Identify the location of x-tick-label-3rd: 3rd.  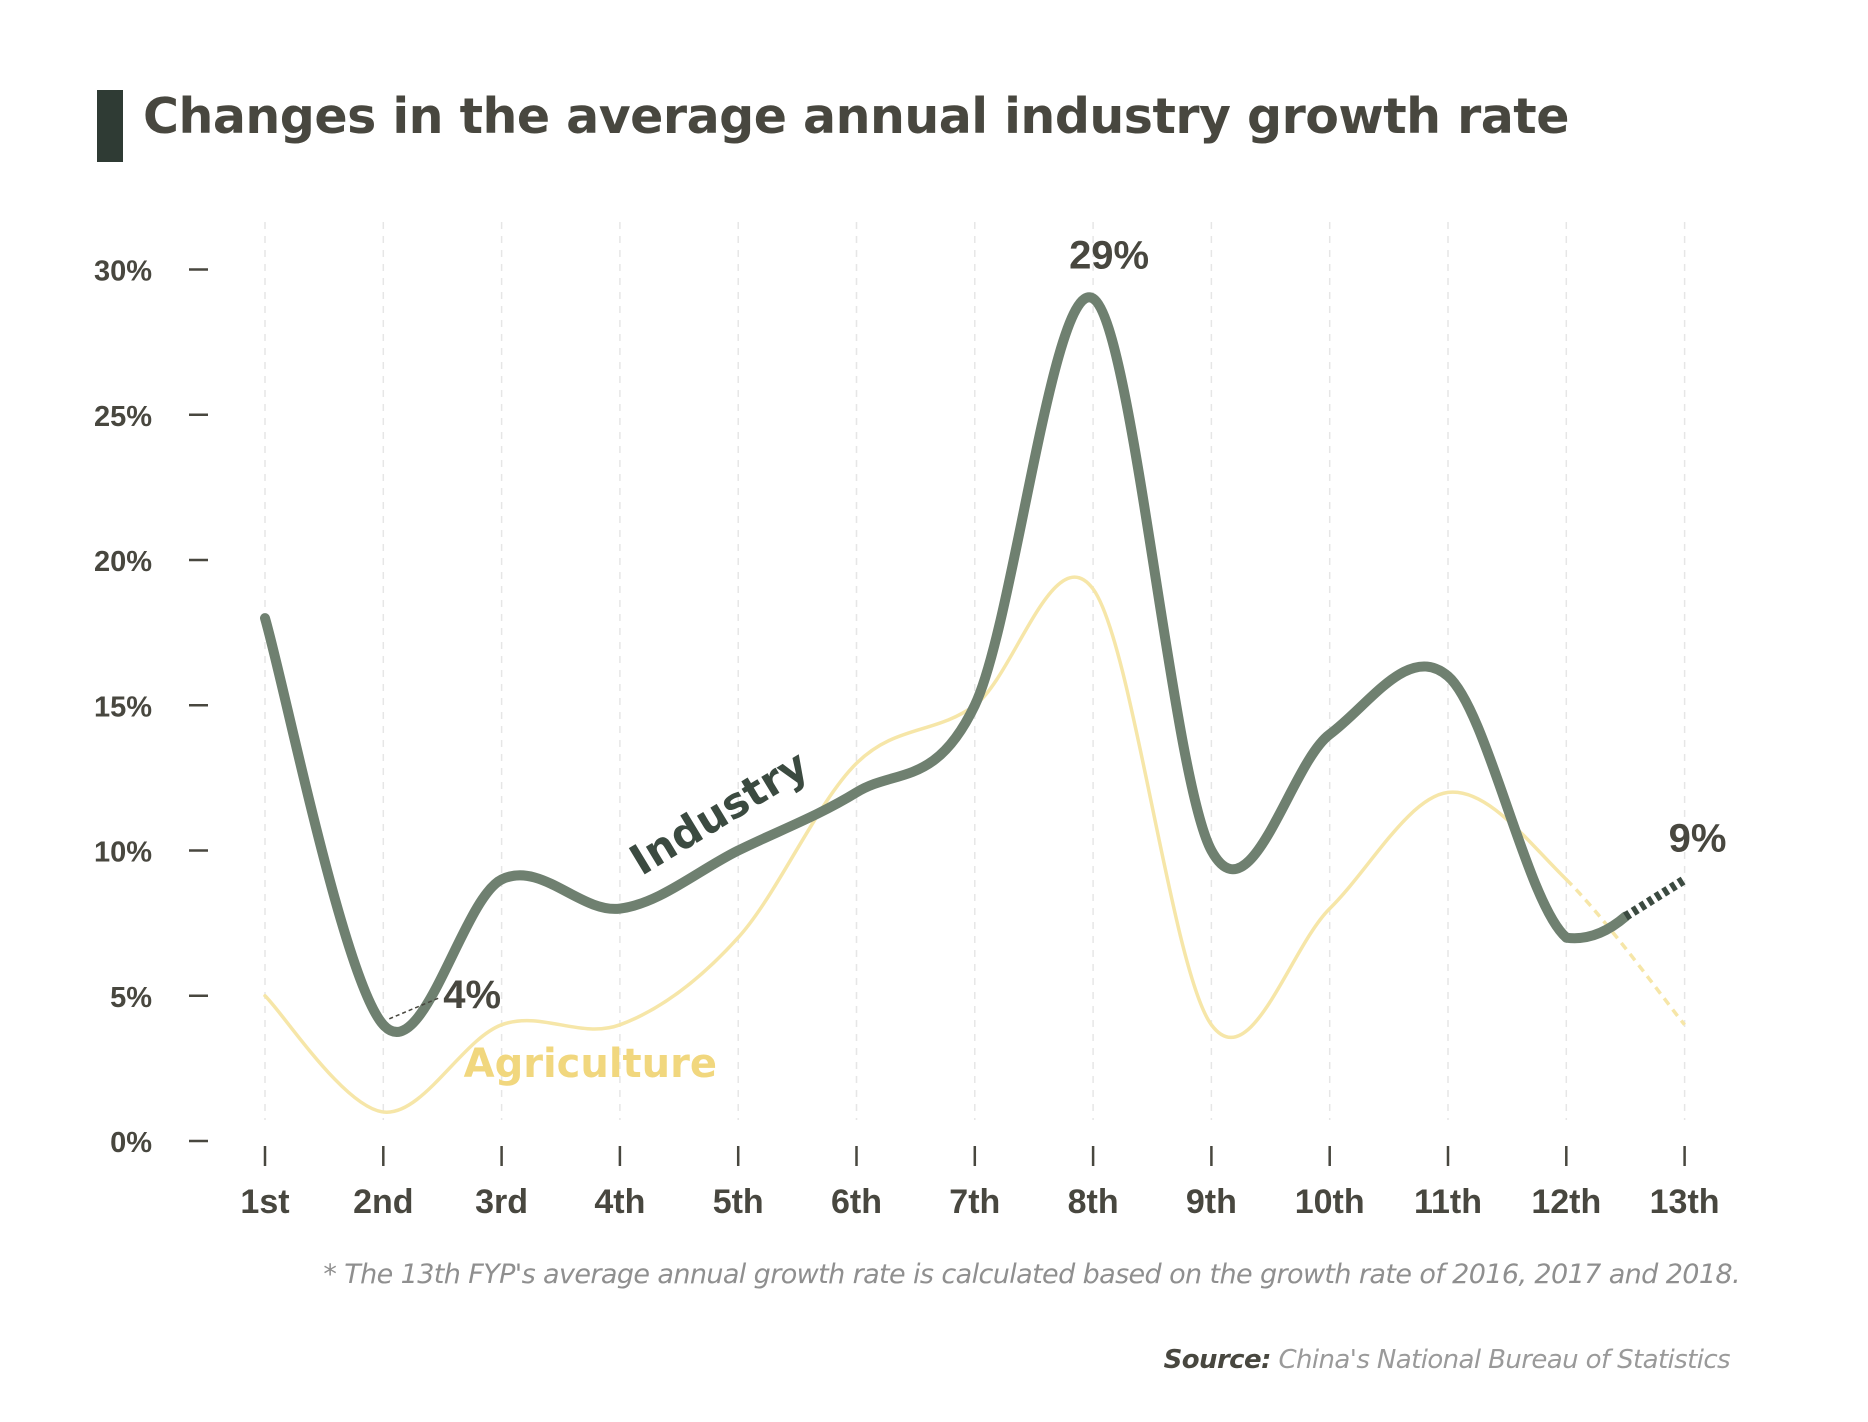
(501, 1202).